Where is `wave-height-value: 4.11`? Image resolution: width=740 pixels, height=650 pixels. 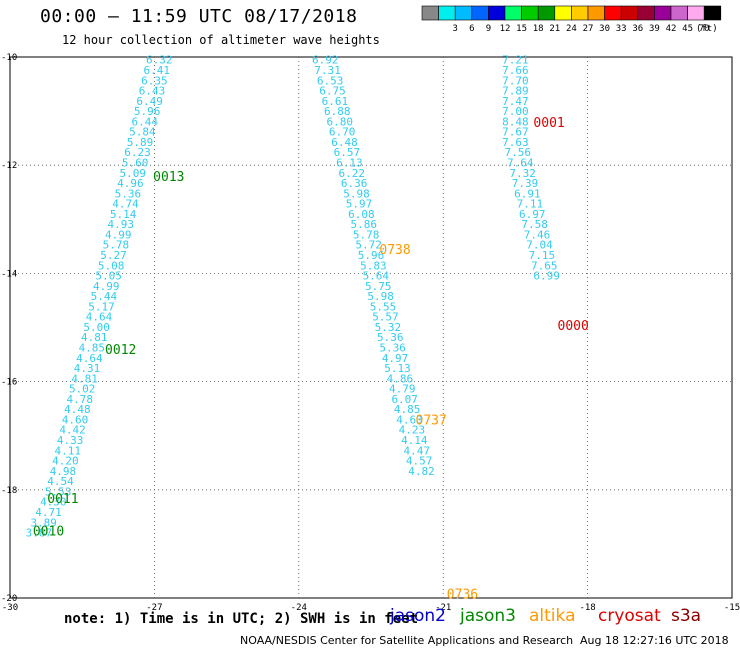 wave-height-value: 4.11 is located at coordinates (68, 450).